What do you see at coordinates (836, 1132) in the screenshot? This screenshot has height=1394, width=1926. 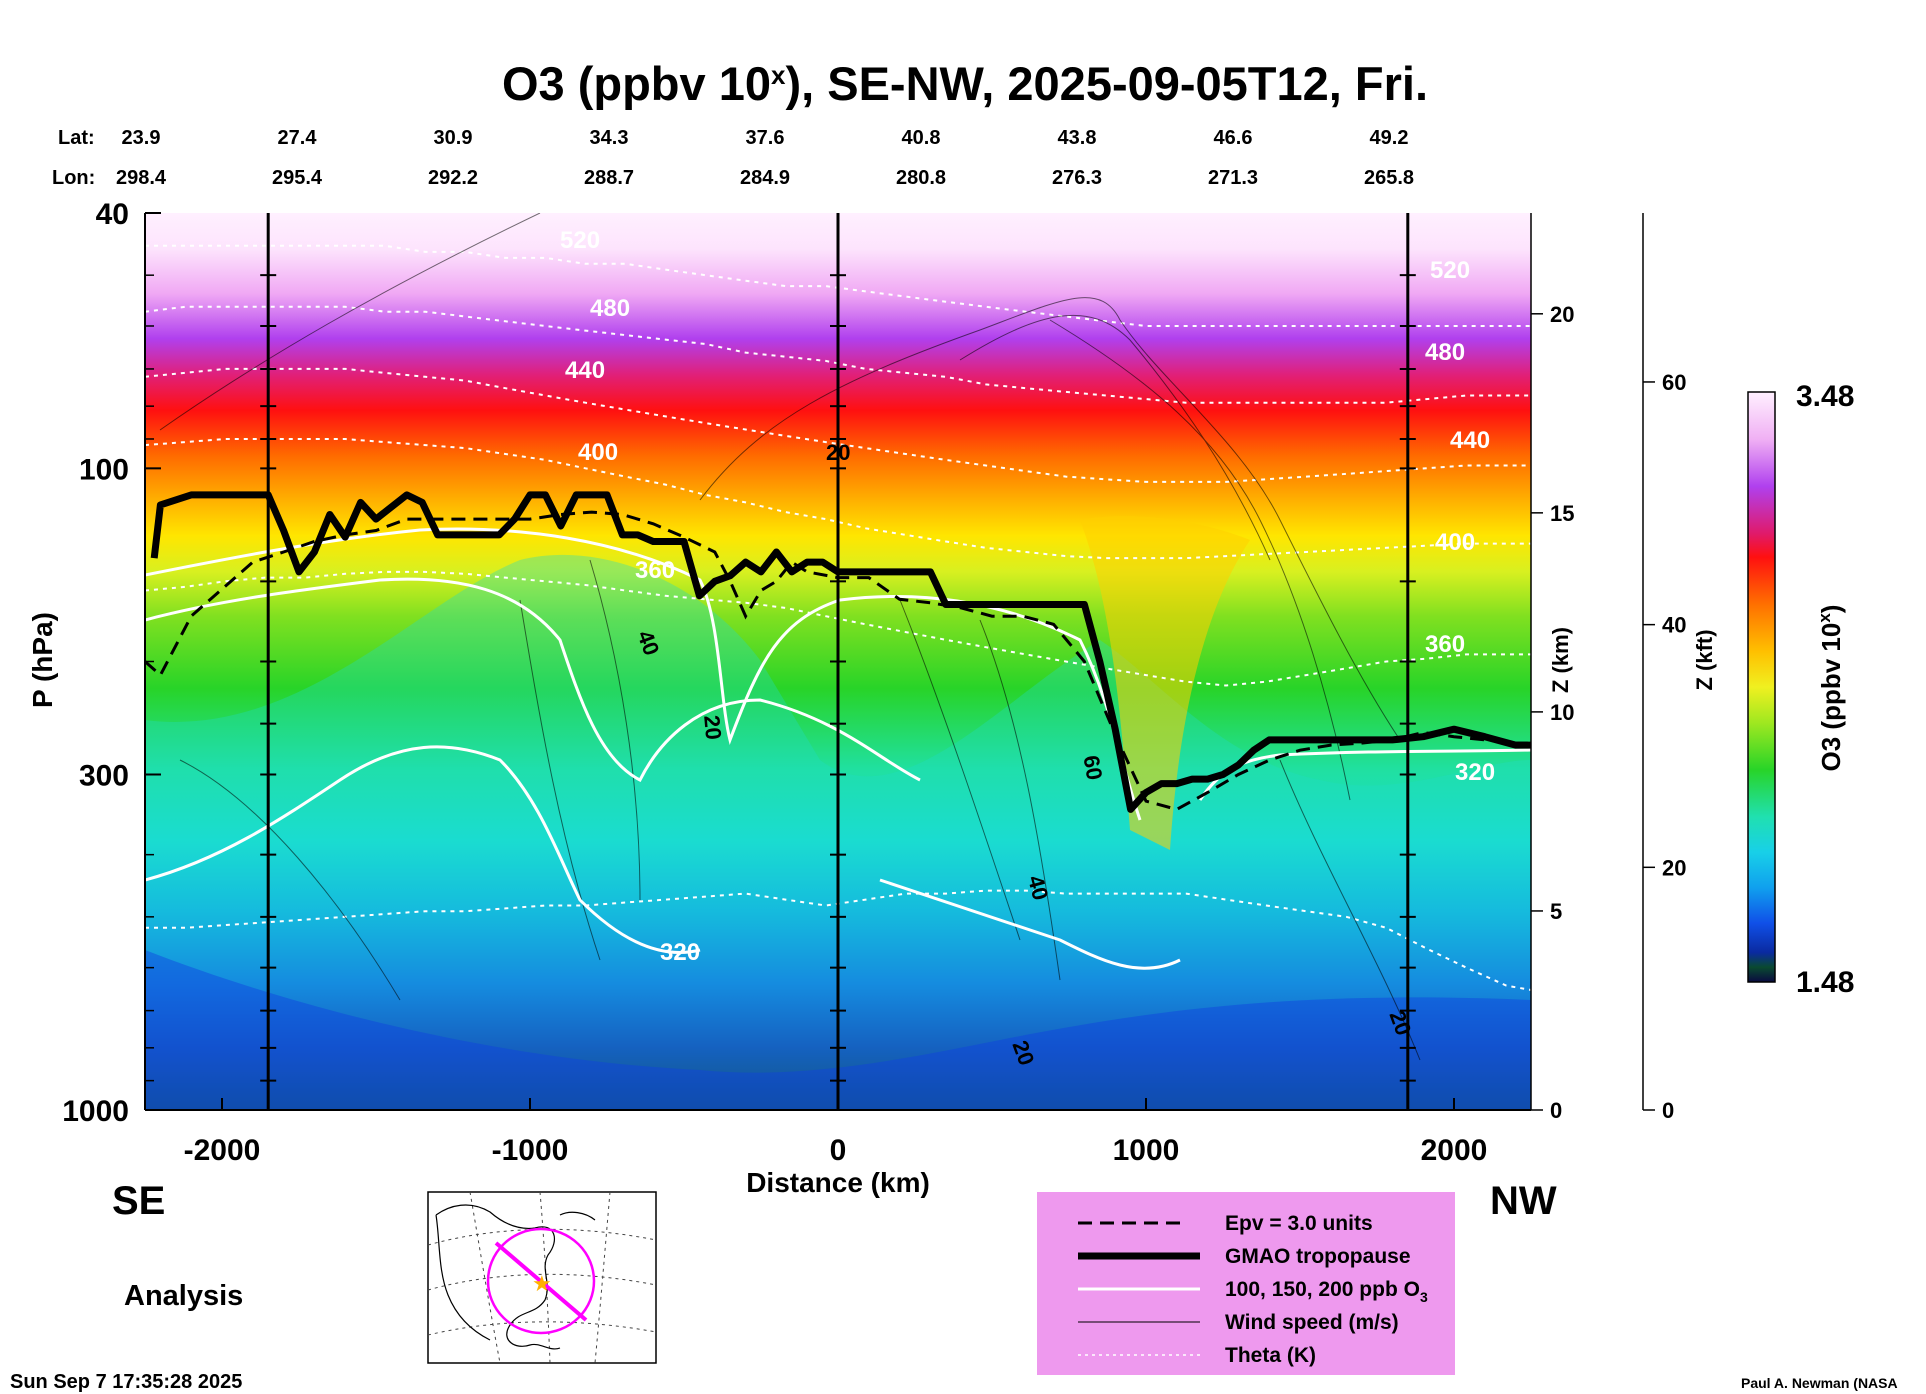 I see `x-axis-ticks: -2000 -1000 0 1000 2000` at bounding box center [836, 1132].